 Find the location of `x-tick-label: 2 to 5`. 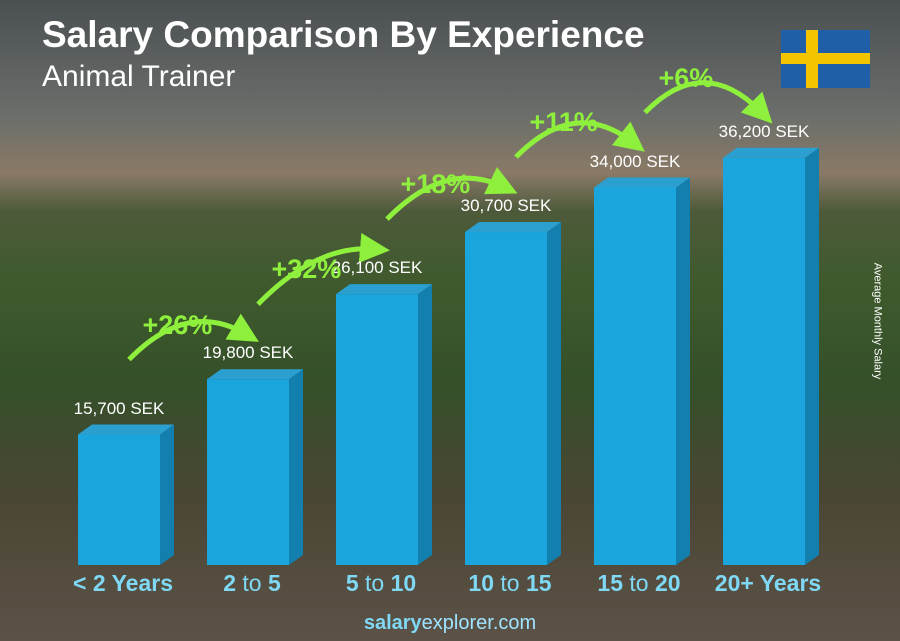

x-tick-label: 2 to 5 is located at coordinates (252, 583).